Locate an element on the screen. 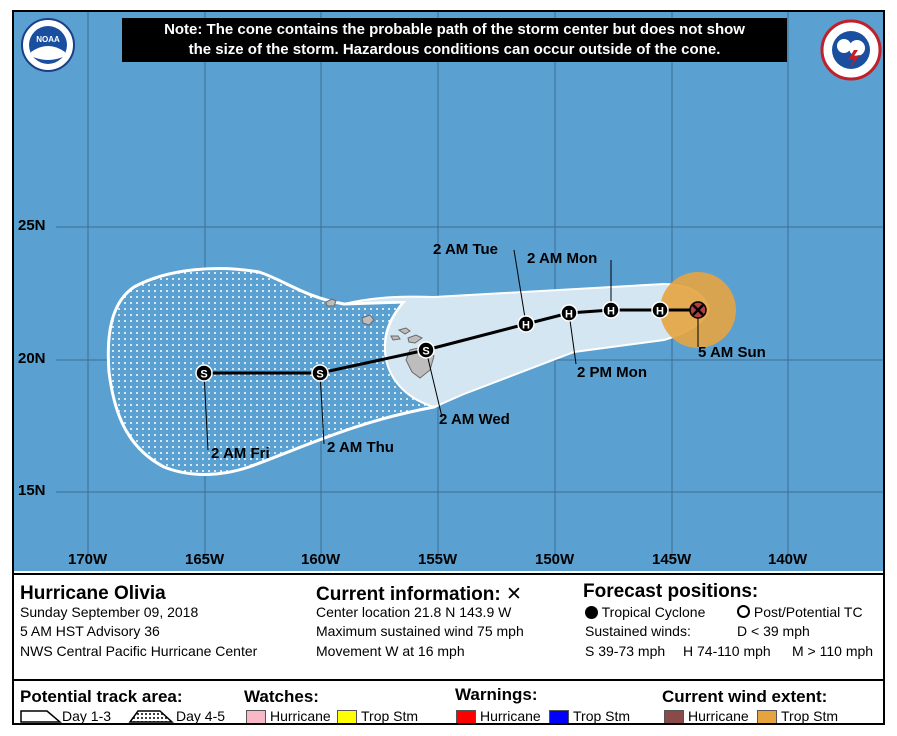  legend-m: M > 110 mph is located at coordinates (833, 651).